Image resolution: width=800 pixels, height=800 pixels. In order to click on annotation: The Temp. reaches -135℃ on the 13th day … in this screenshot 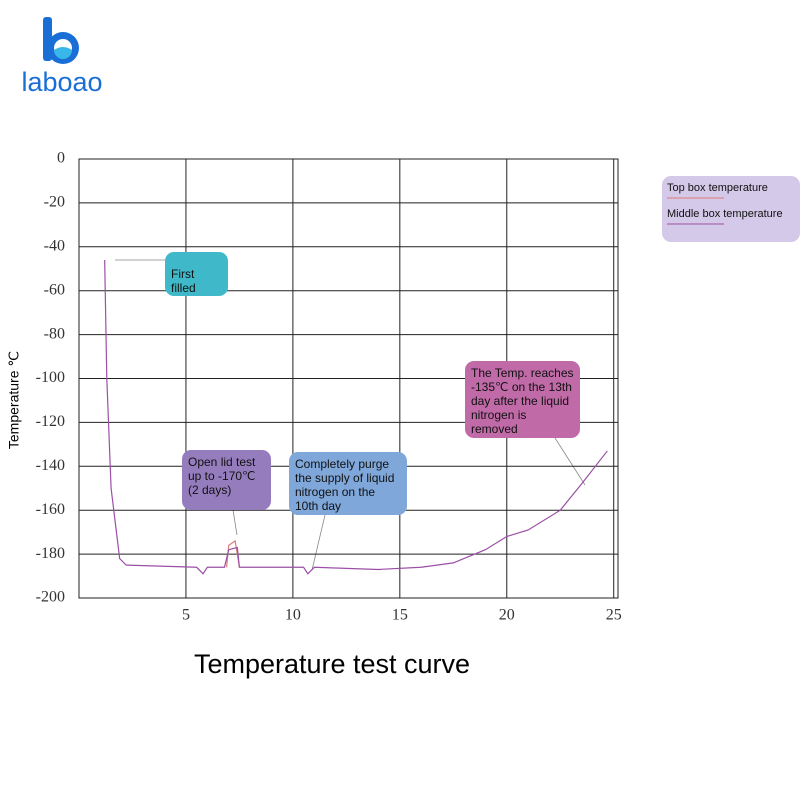, I will do `click(522, 399)`.